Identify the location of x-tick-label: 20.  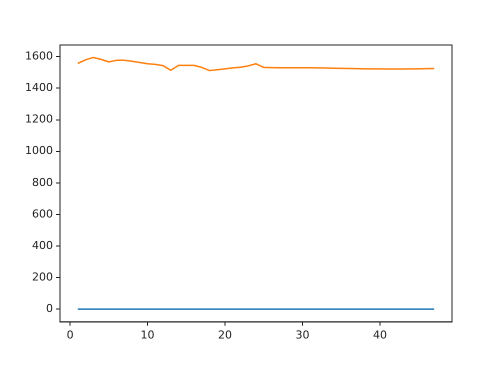
(225, 335).